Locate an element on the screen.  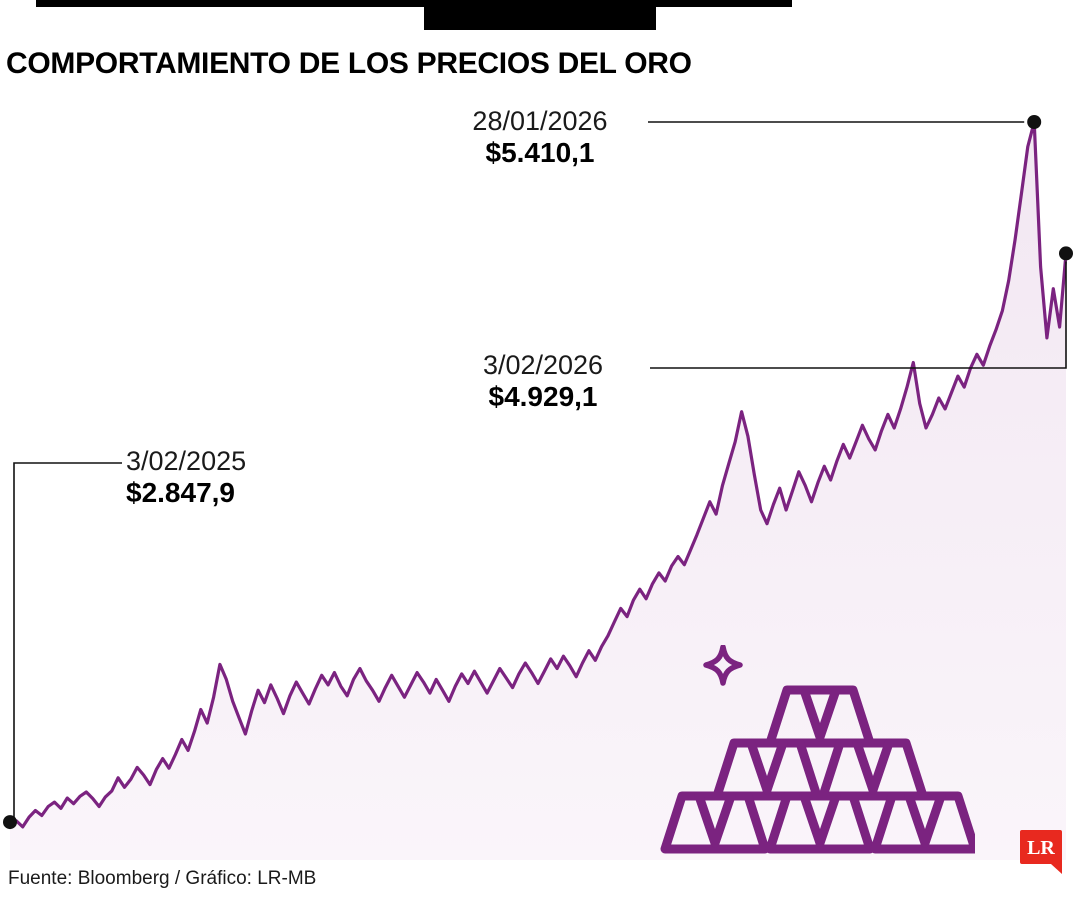
callout-line-end is located at coordinates (858, 315).